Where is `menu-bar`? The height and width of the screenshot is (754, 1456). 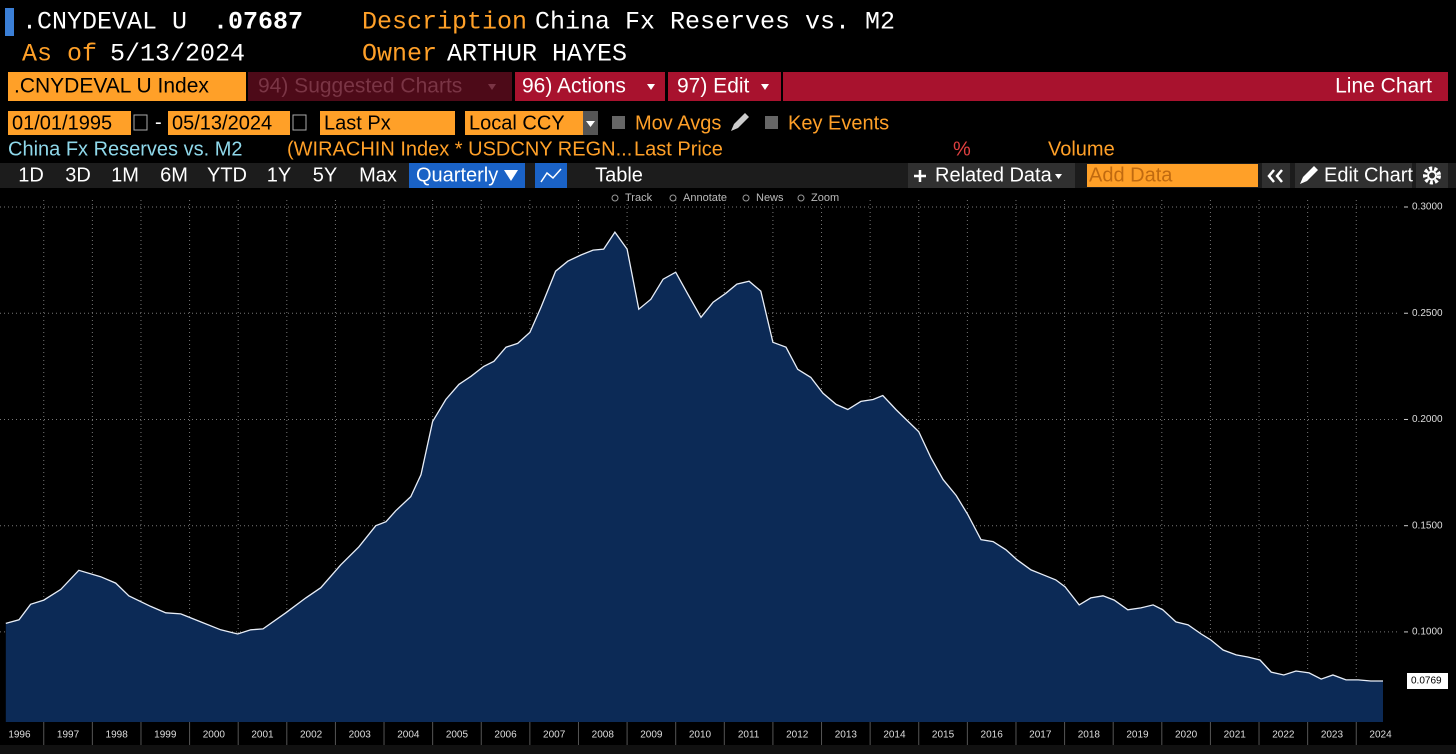 menu-bar is located at coordinates (1115, 86).